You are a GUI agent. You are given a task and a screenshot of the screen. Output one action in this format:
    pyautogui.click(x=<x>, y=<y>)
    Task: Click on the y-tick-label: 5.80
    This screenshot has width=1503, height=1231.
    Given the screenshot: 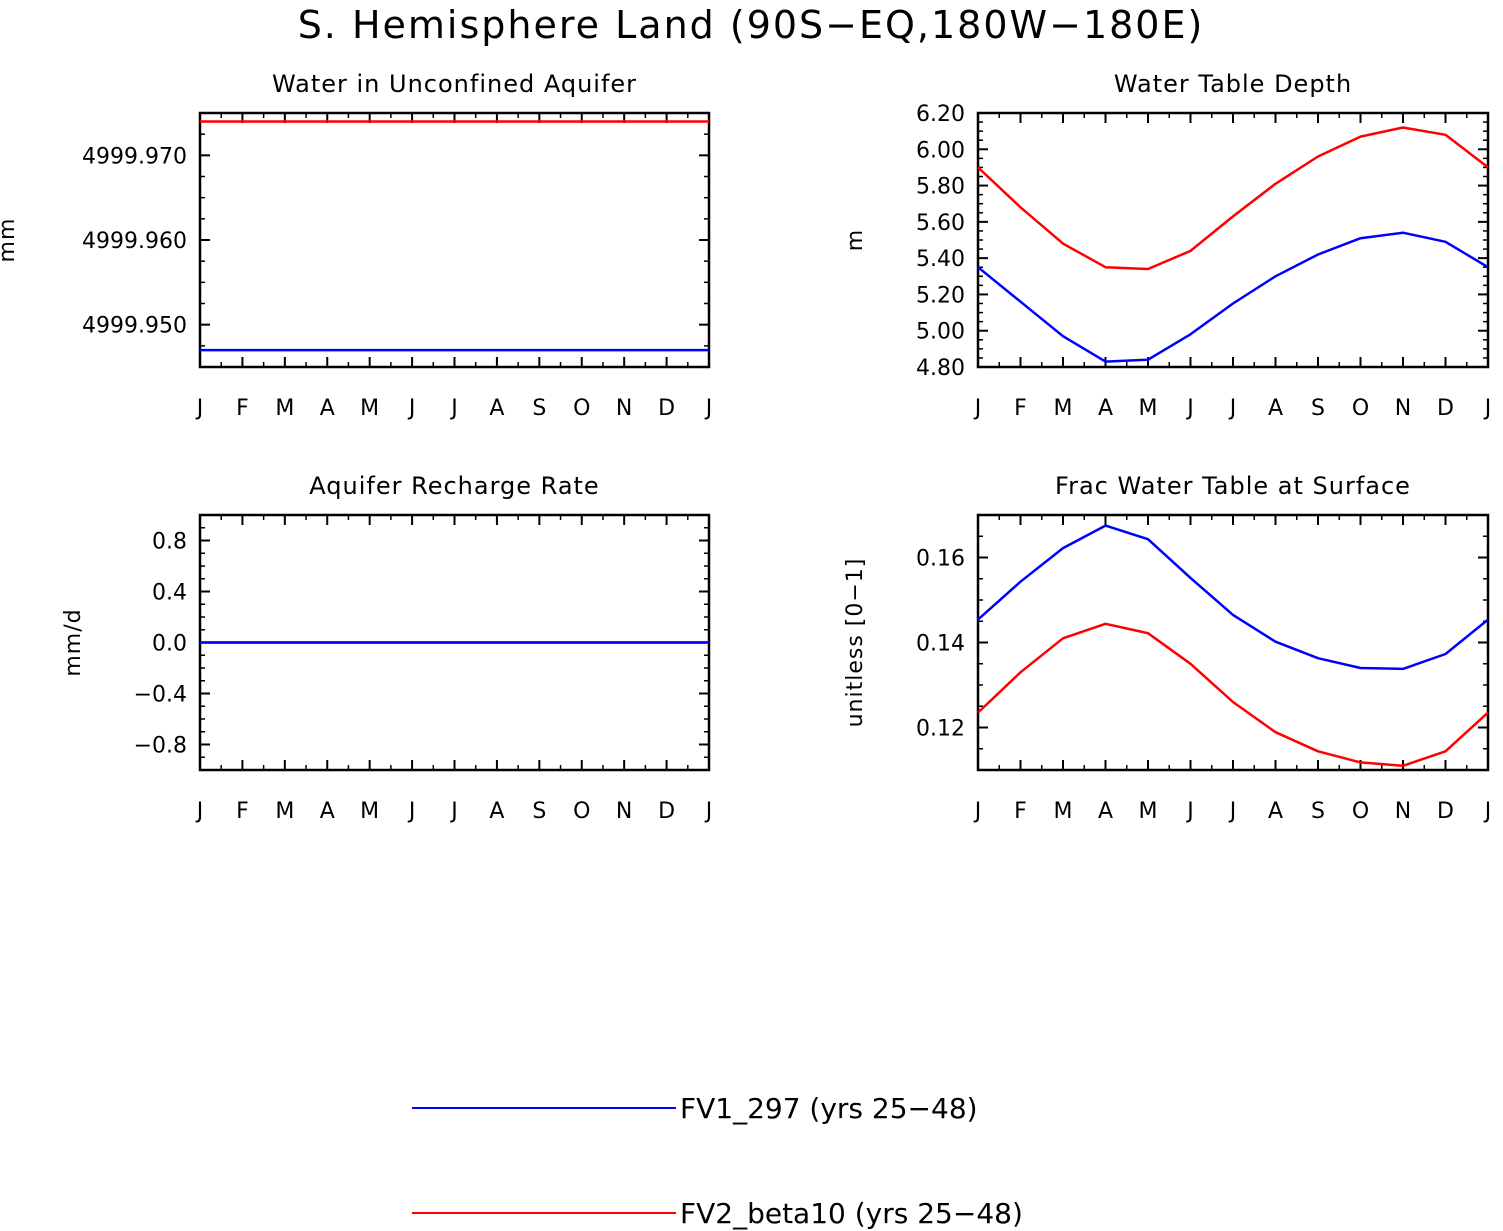 What is the action you would take?
    pyautogui.click(x=940, y=187)
    